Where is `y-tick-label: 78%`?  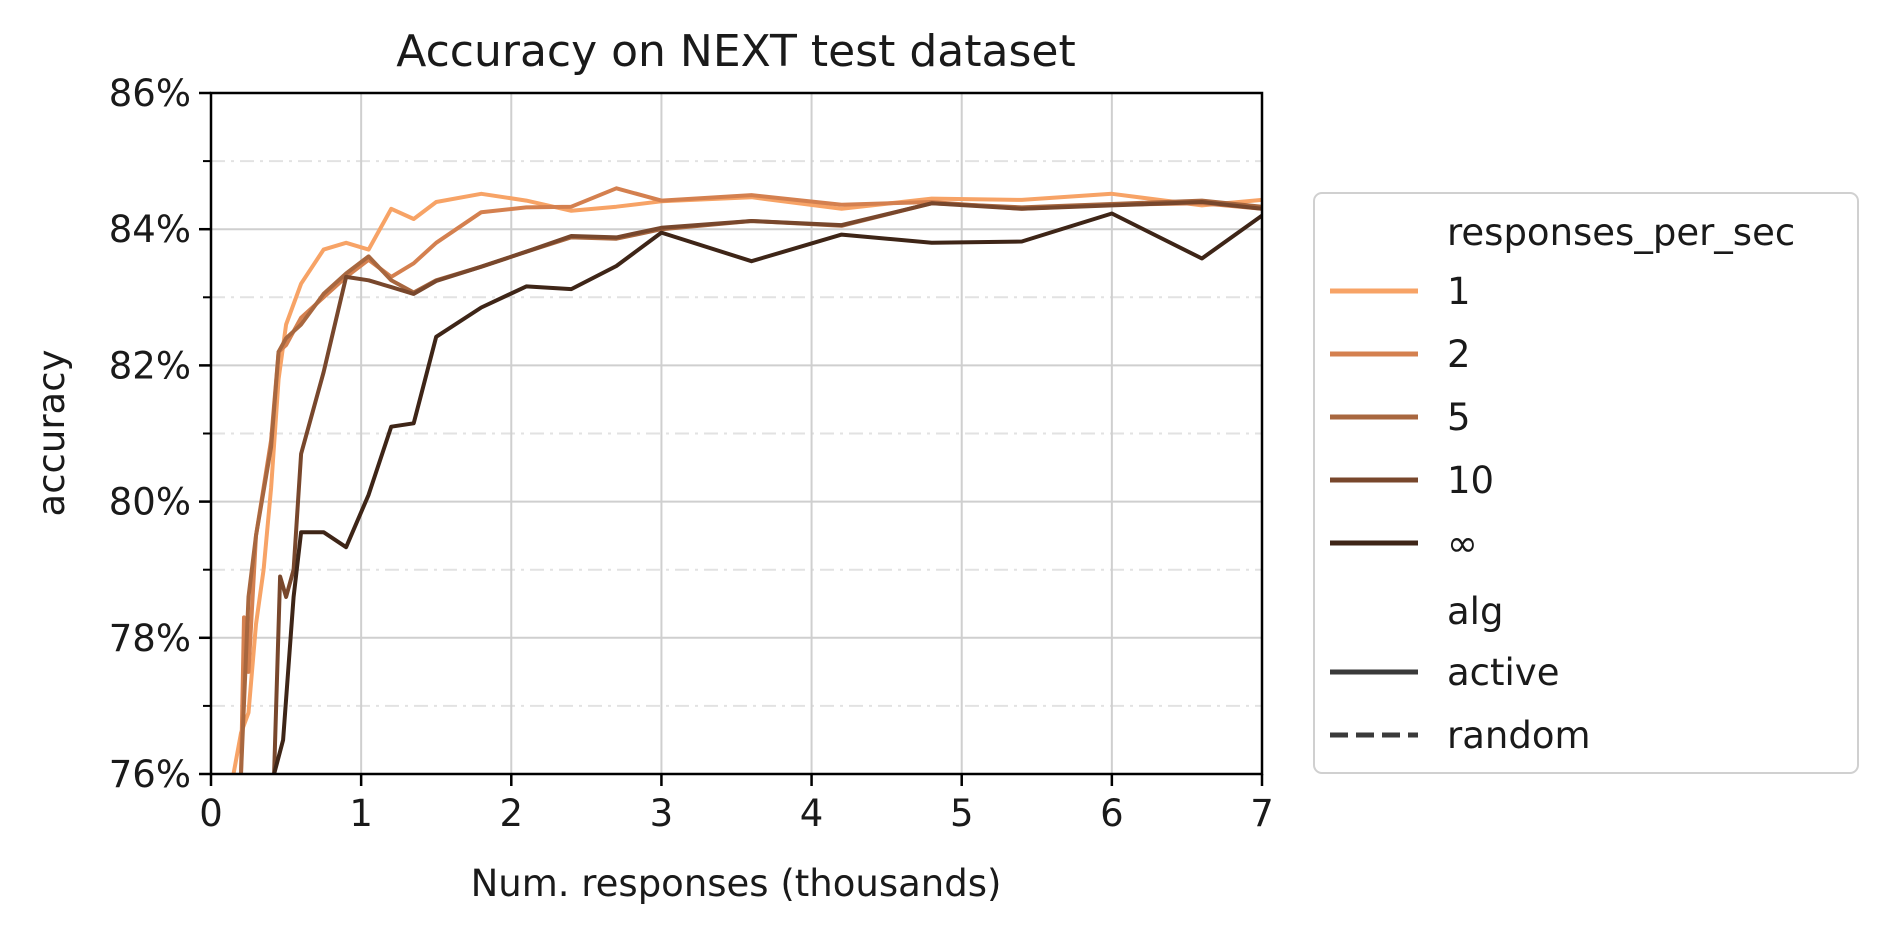
y-tick-label: 78% is located at coordinates (150, 638).